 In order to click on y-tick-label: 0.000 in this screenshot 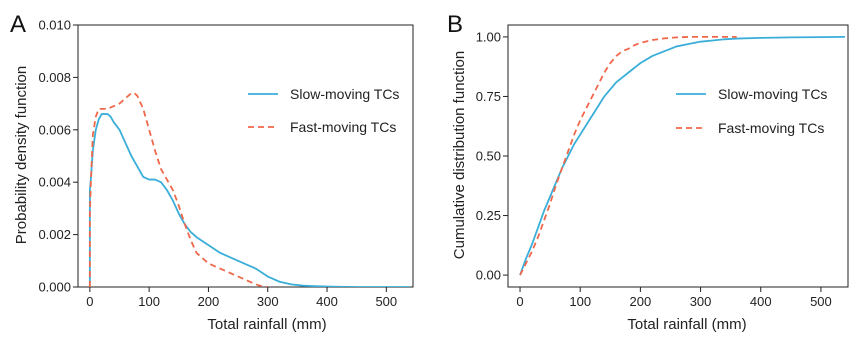, I will do `click(54, 287)`.